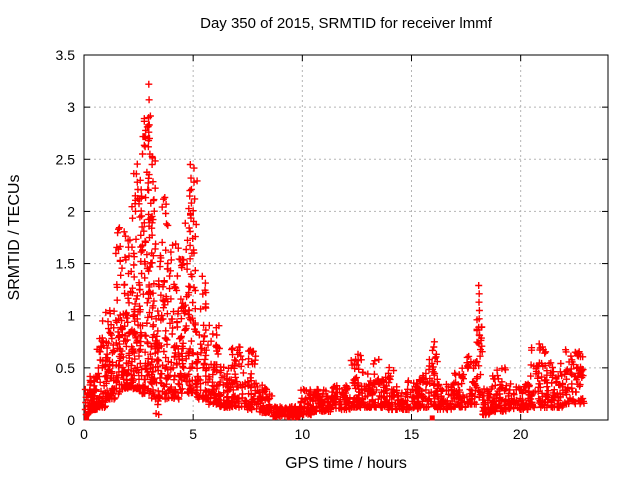 Image resolution: width=640 pixels, height=480 pixels. I want to click on svg-text: 20, so click(521, 434).